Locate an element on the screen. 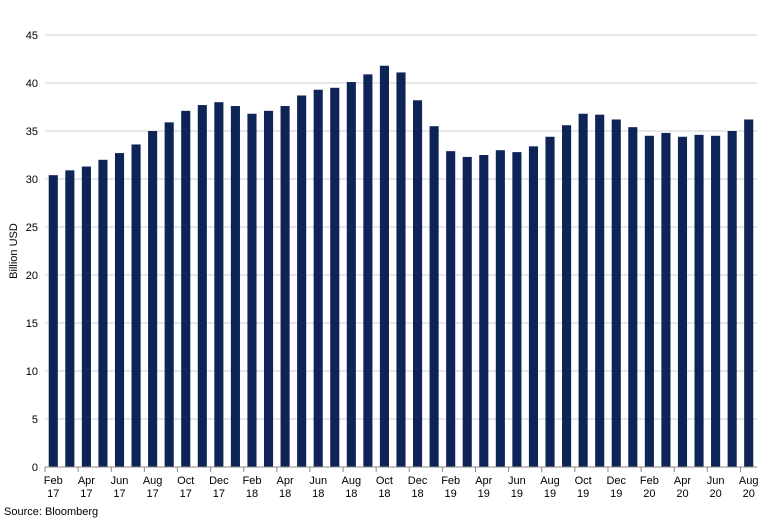 This screenshot has width=770, height=526. y-tick-label: 20 is located at coordinates (32, 276).